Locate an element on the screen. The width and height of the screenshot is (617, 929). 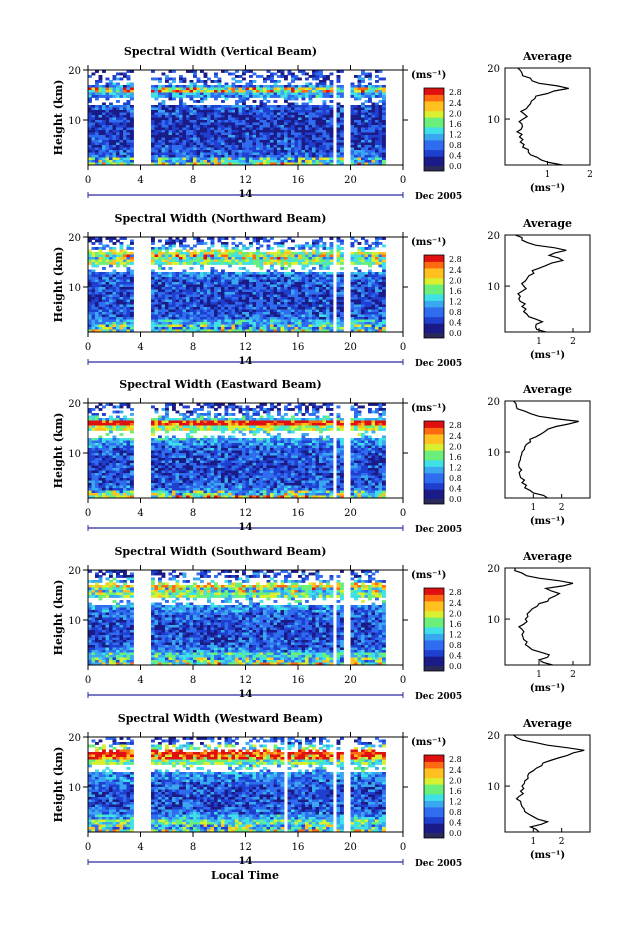
x-tick-label: 0 is located at coordinates (403, 180).